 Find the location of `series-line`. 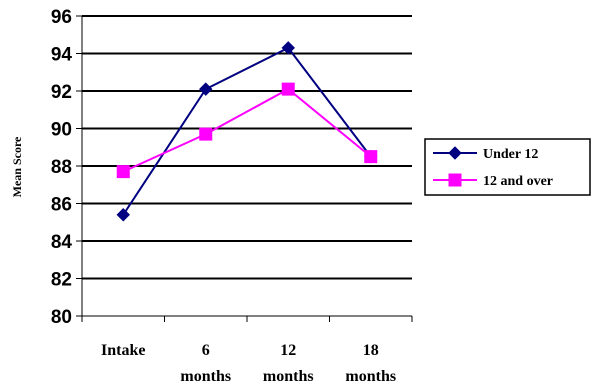

series-line is located at coordinates (247, 130).